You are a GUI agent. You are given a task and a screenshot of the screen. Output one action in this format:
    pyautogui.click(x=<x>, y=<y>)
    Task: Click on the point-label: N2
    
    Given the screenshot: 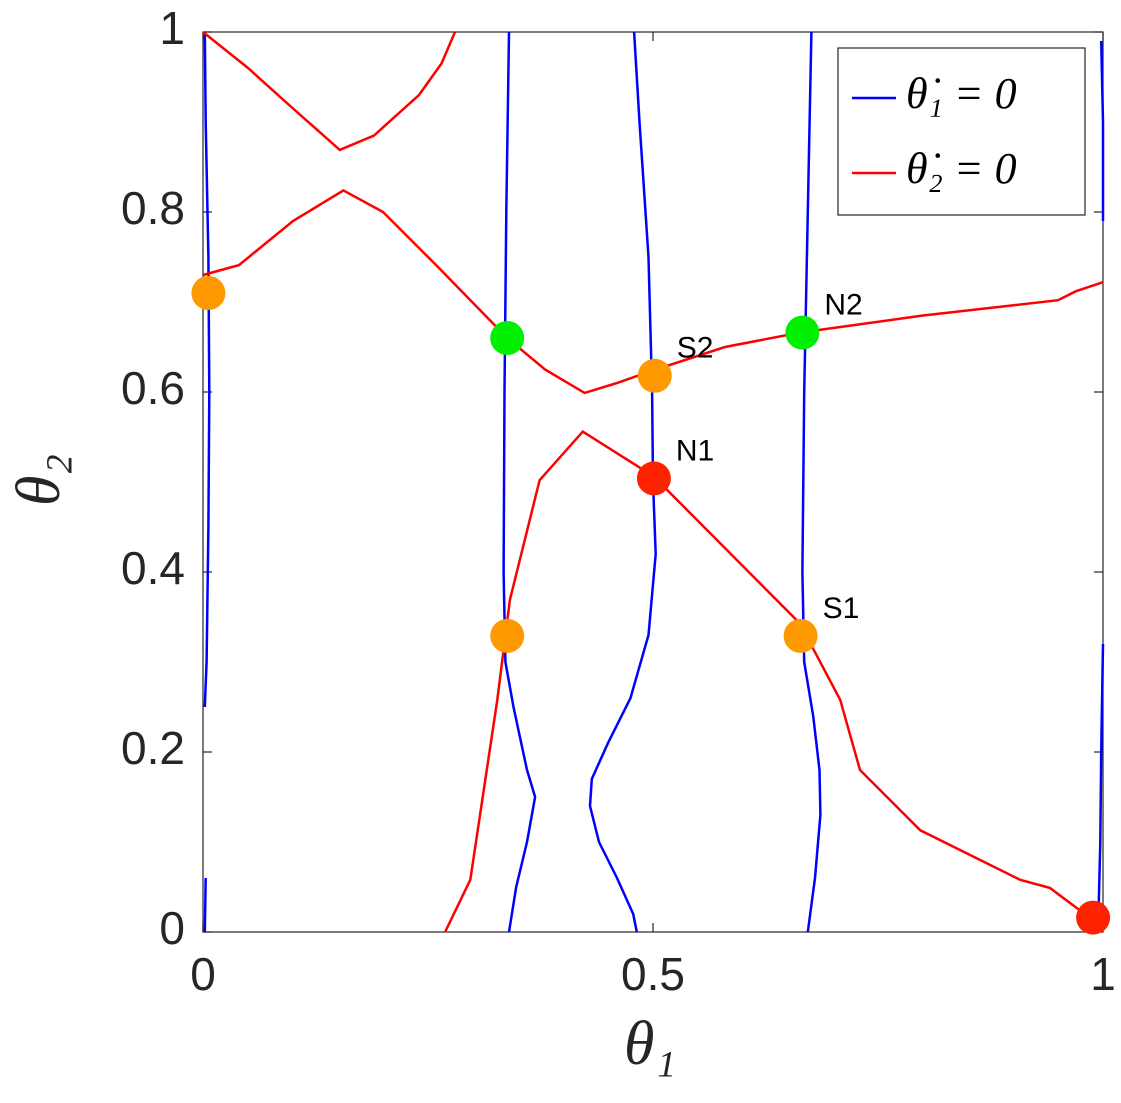 What is the action you would take?
    pyautogui.click(x=843, y=305)
    